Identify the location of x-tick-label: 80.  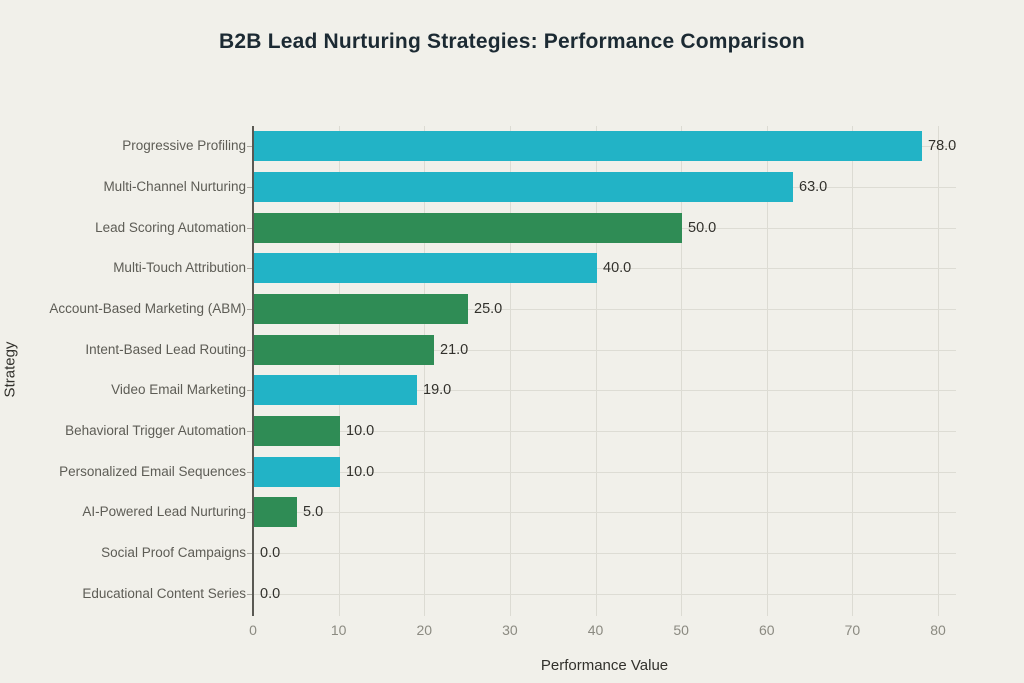
(938, 630).